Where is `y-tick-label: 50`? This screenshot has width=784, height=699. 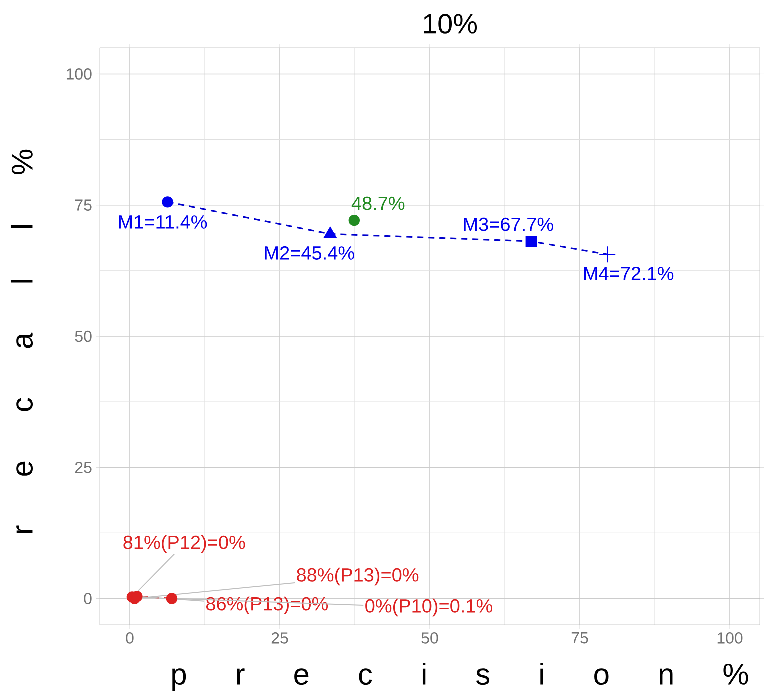 y-tick-label: 50 is located at coordinates (83, 336).